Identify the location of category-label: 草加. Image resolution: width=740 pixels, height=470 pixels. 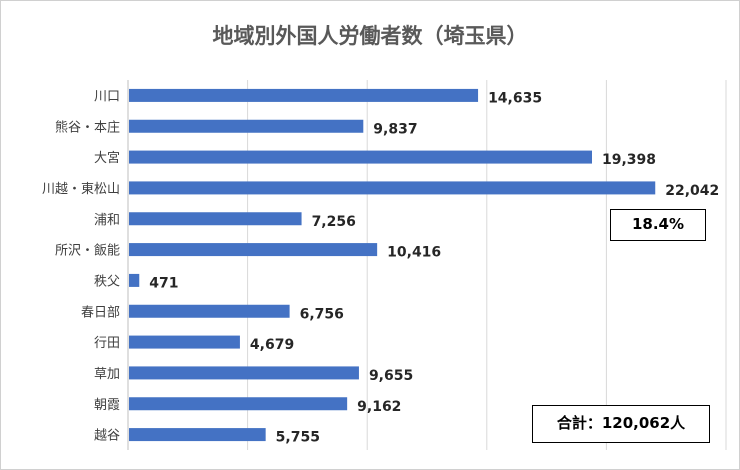
(107, 374).